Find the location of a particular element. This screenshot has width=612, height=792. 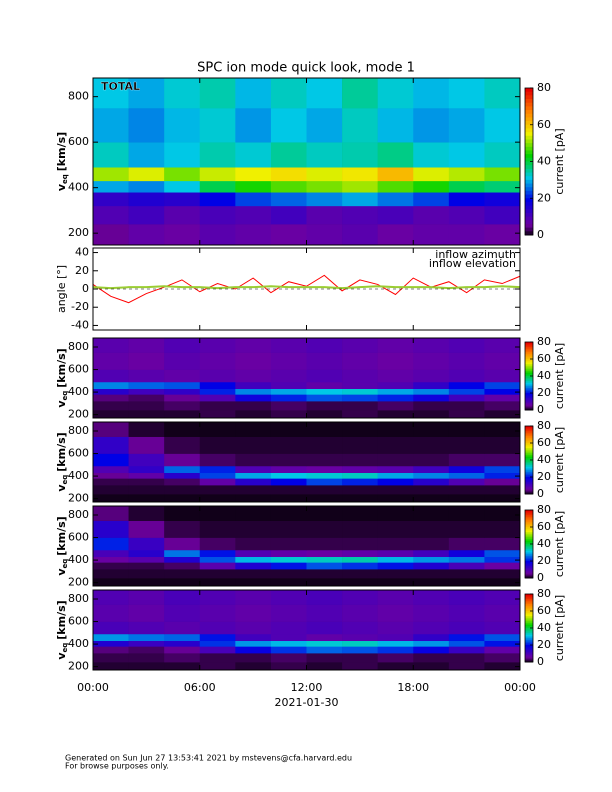

y-axis-label-sub: eq is located at coordinates (65, 564).